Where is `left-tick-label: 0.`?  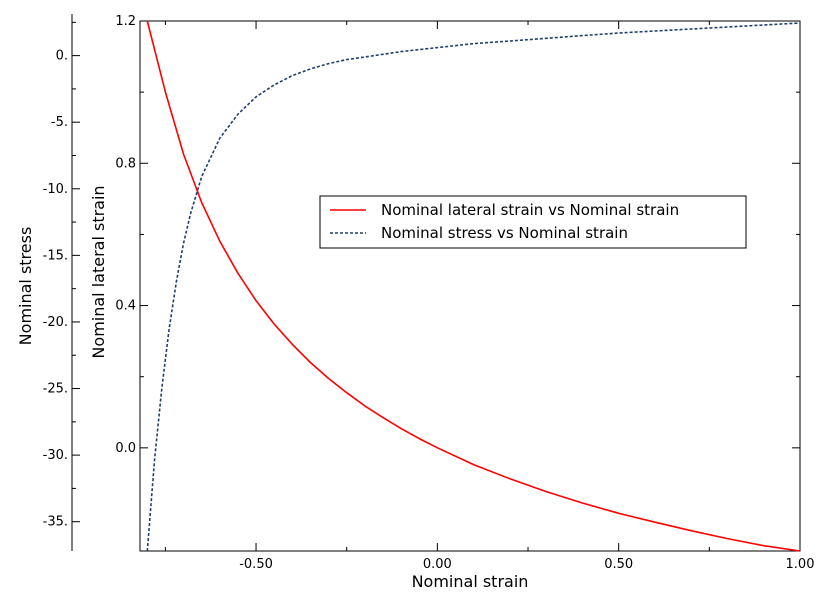
left-tick-label: 0. is located at coordinates (62, 56).